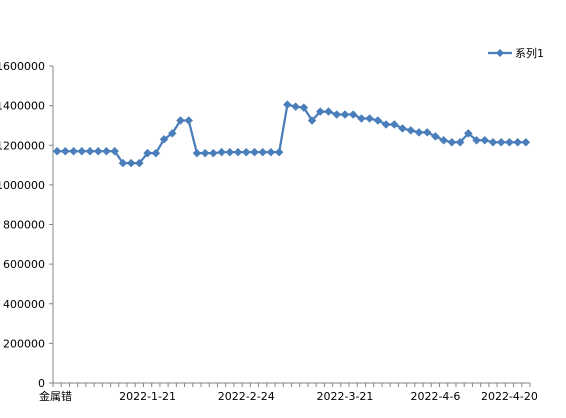 The height and width of the screenshot is (418, 566). What do you see at coordinates (24, 304) in the screenshot?
I see `y-axis-tick-label: 400000` at bounding box center [24, 304].